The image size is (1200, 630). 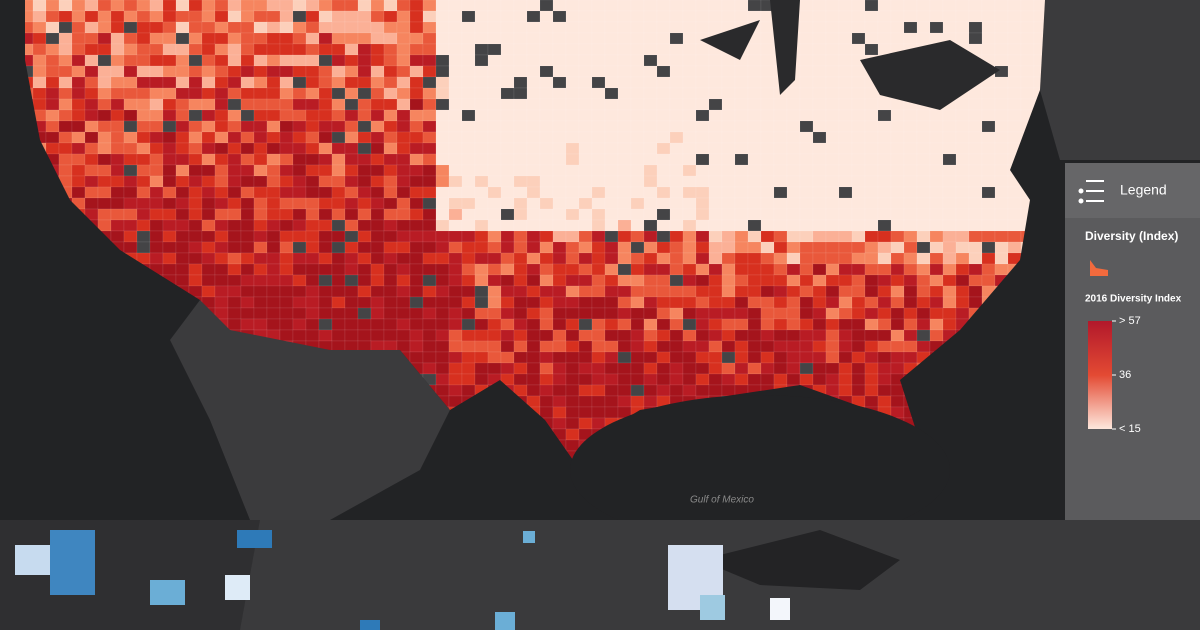 I want to click on legend-icon, so click(x=1091, y=192).